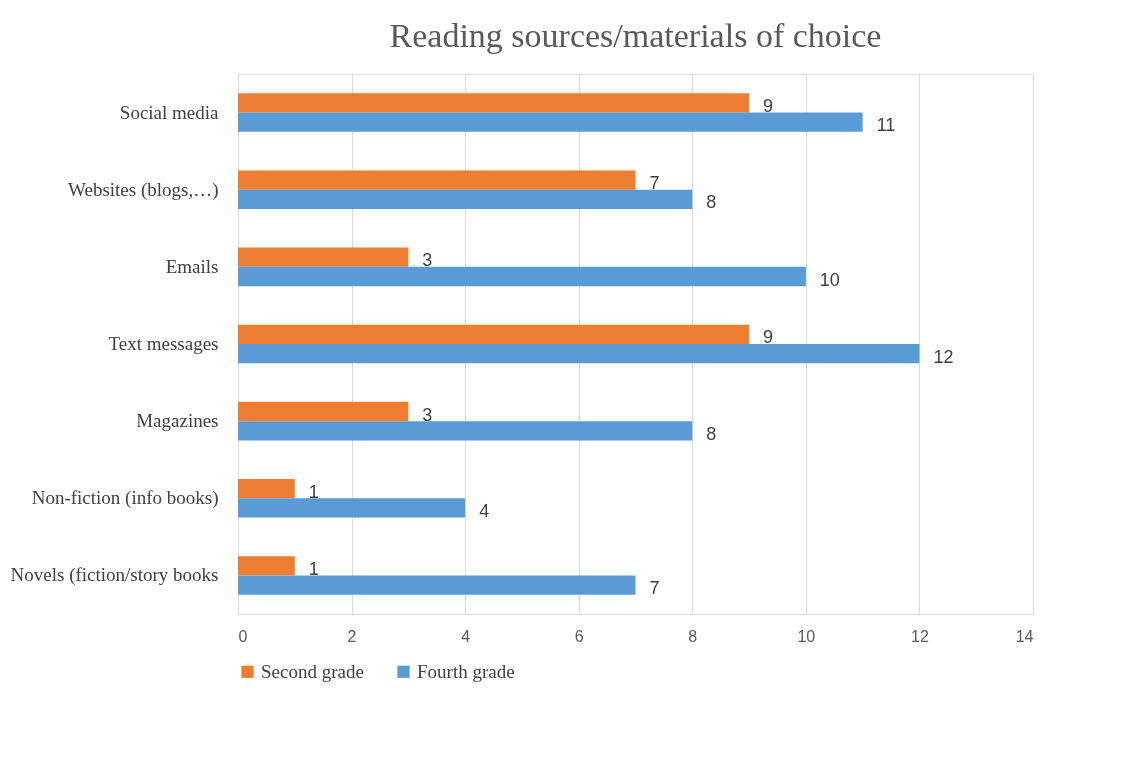 The height and width of the screenshot is (761, 1134). Describe the element at coordinates (806, 636) in the screenshot. I see `x-tick-label: 10` at that location.